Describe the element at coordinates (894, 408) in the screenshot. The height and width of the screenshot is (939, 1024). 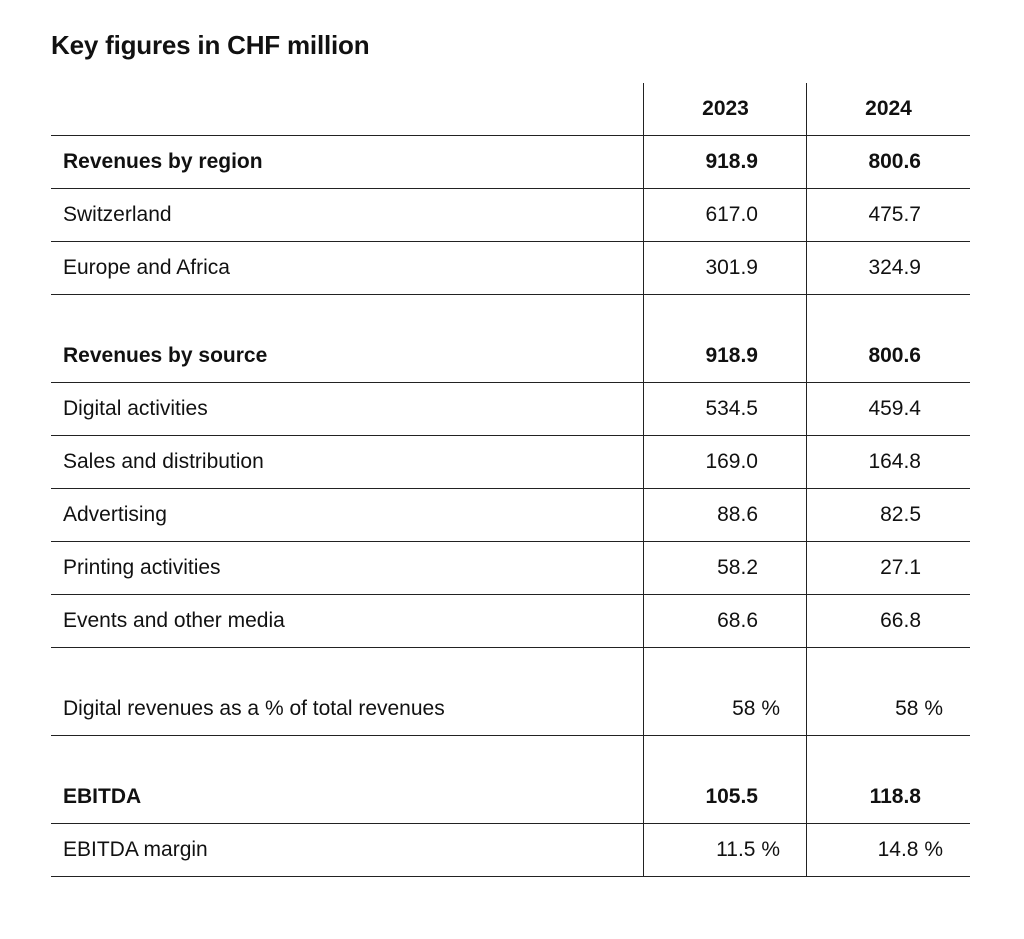
I see `value-2024: 459.4` at that location.